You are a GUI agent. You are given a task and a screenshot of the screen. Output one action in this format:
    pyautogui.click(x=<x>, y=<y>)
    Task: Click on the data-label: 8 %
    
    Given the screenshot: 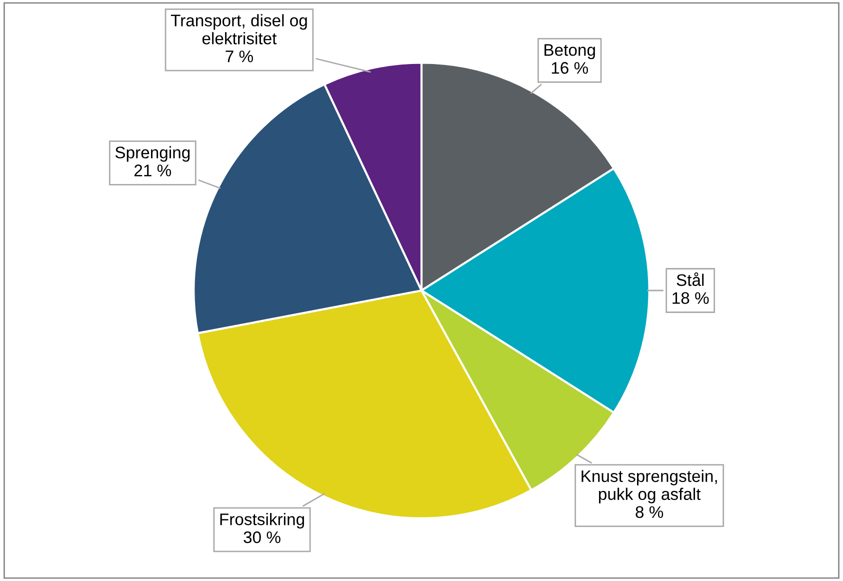 What is the action you would take?
    pyautogui.click(x=650, y=512)
    